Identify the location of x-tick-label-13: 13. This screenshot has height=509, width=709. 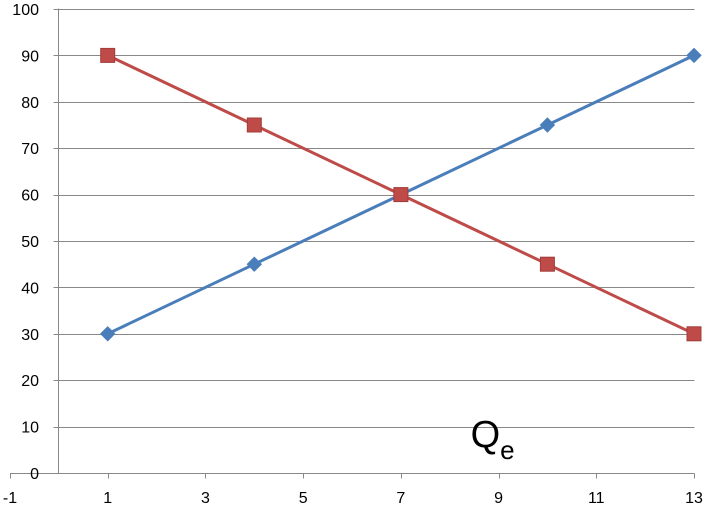
(694, 498).